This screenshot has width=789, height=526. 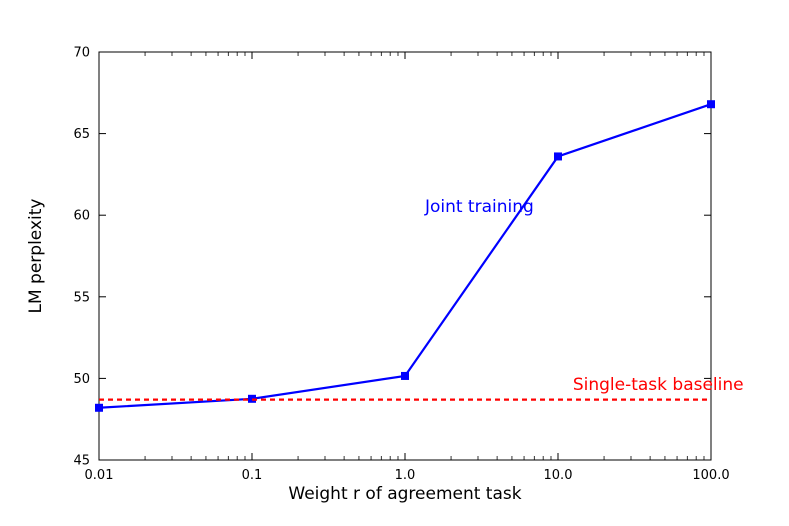 I want to click on x-tick-label: 1.0, so click(x=405, y=475).